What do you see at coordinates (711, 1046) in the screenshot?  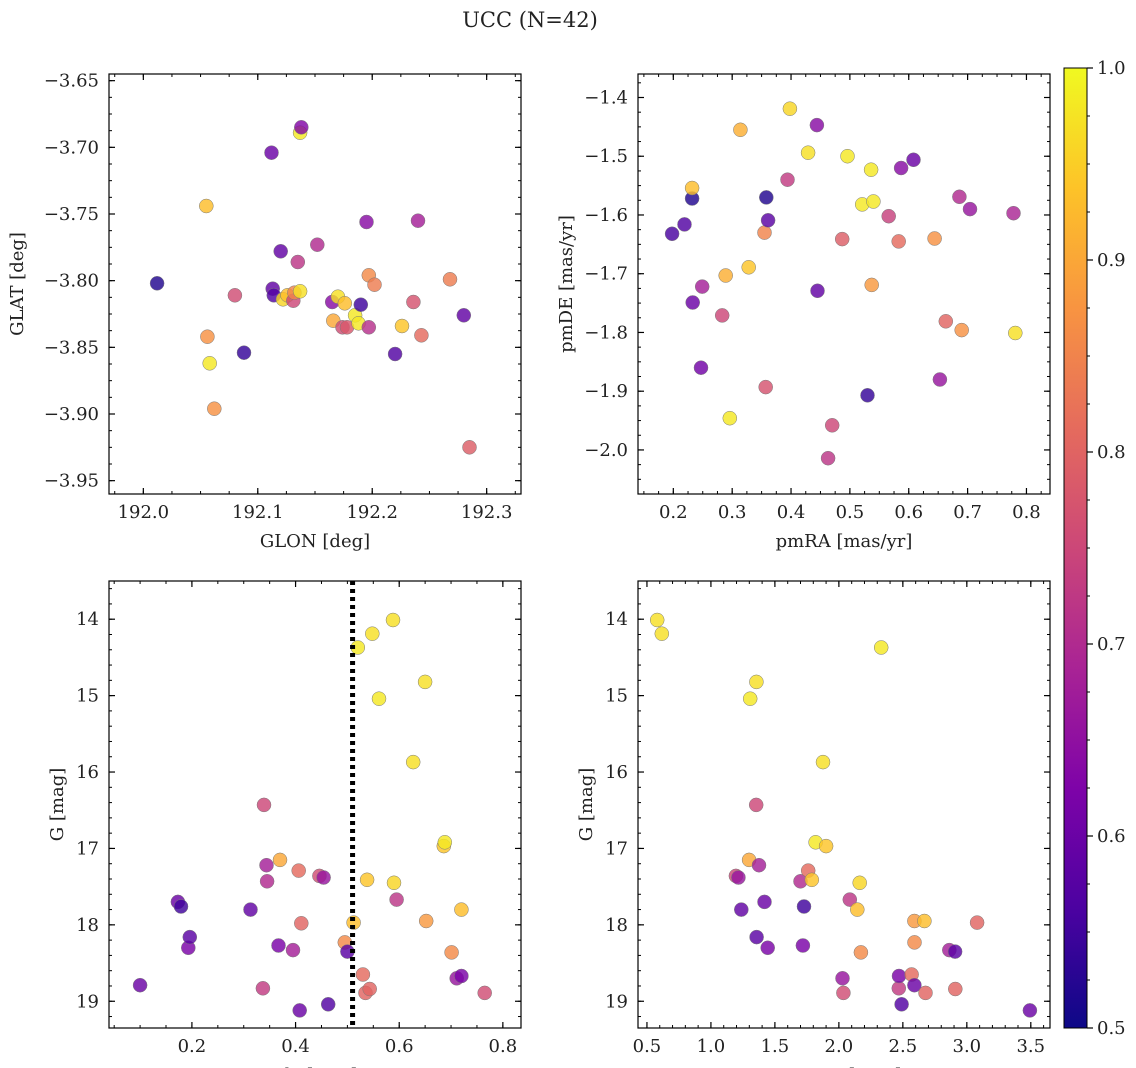 I see `x-tick-label: 1.0` at bounding box center [711, 1046].